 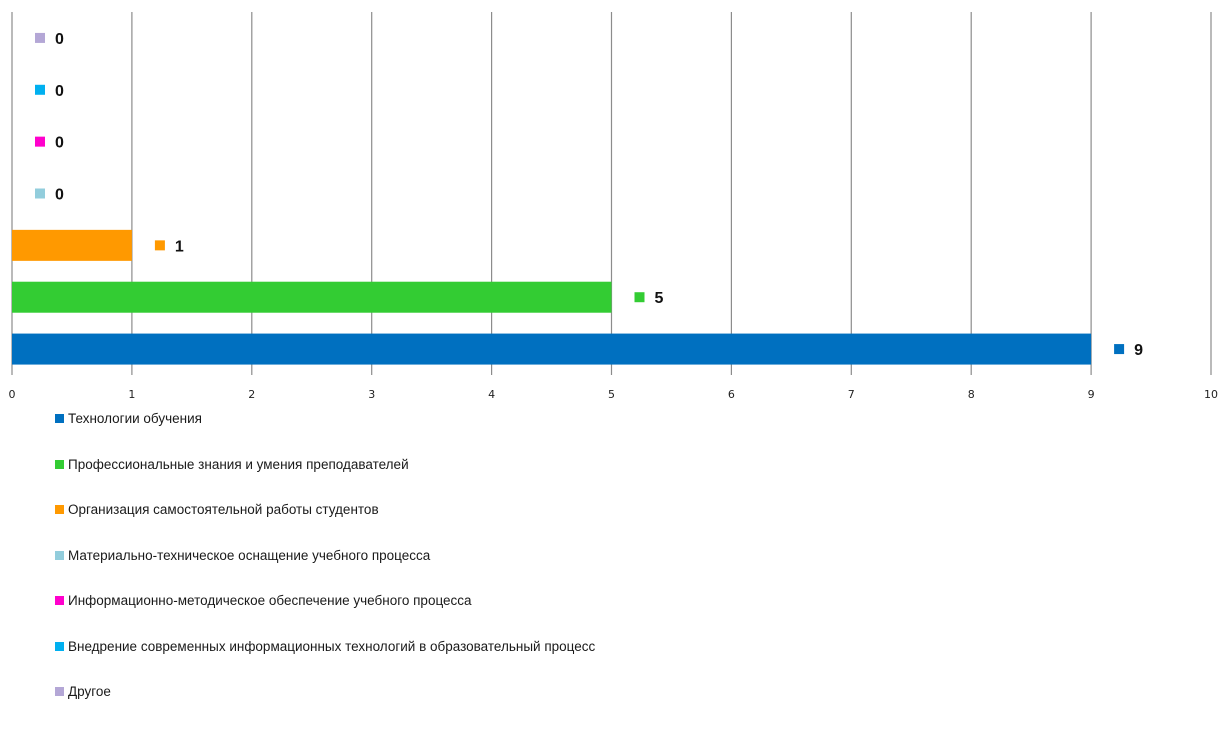 What do you see at coordinates (12, 394) in the screenshot?
I see `x-tick-label: 0` at bounding box center [12, 394].